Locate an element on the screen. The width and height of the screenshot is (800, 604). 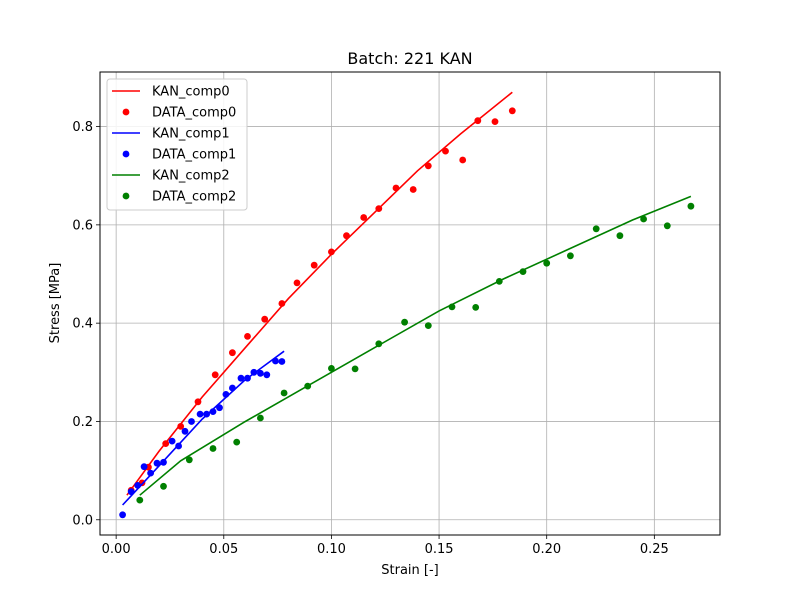
legend-label: KAN_comp1 is located at coordinates (191, 134).